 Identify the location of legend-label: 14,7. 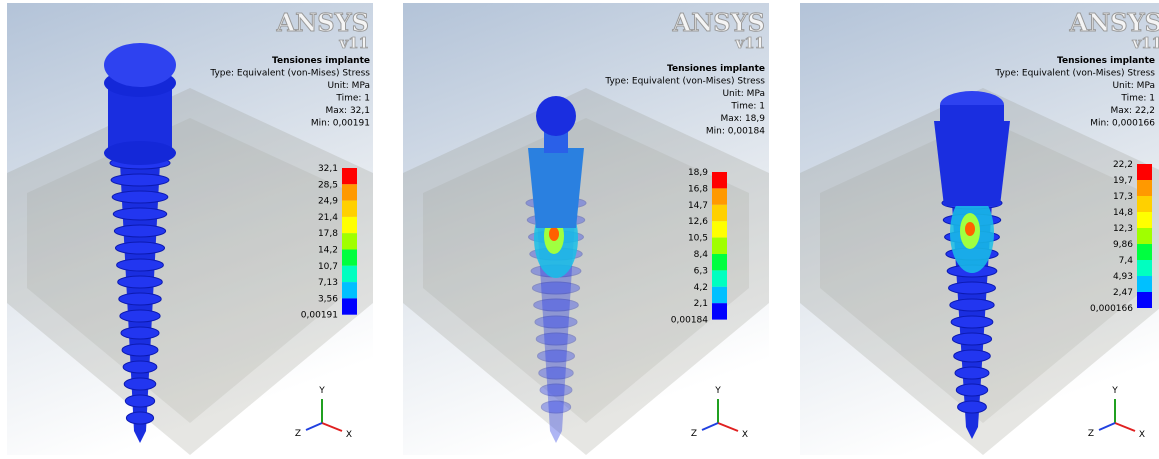
(698, 206).